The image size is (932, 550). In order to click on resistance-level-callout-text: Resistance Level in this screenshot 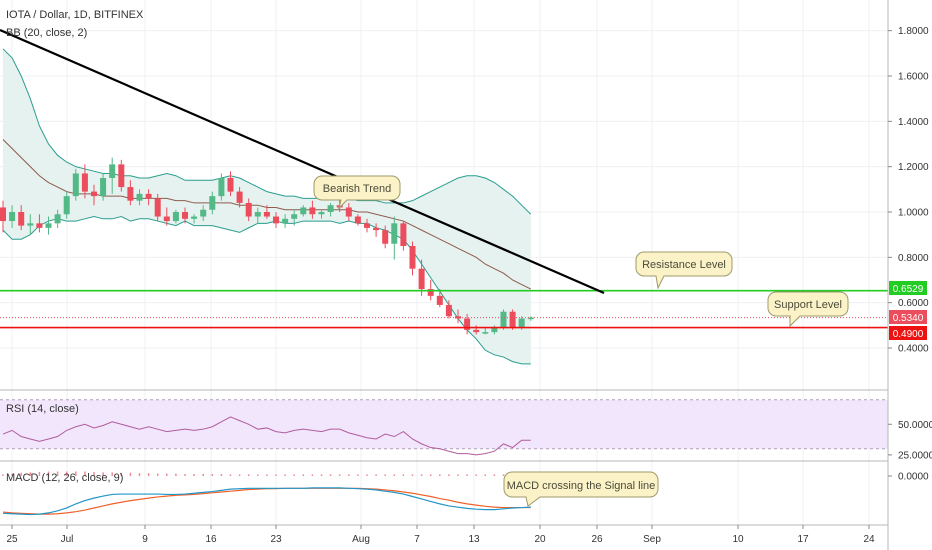, I will do `click(684, 265)`.